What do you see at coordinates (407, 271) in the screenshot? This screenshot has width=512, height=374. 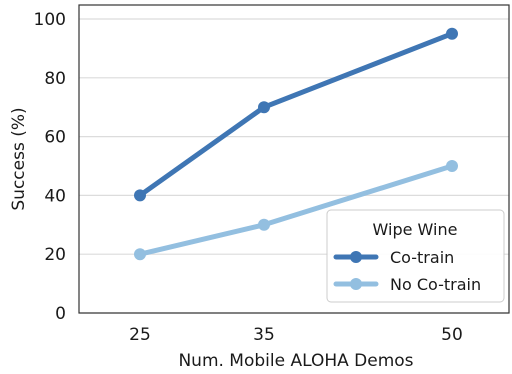 I see `legend-entries: Co-train No Co-train` at bounding box center [407, 271].